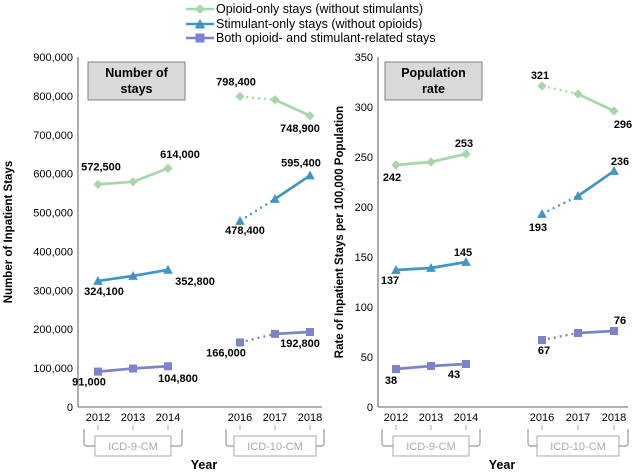 The height and width of the screenshot is (475, 635). Describe the element at coordinates (137, 89) in the screenshot. I see `panel-title: stays` at that location.